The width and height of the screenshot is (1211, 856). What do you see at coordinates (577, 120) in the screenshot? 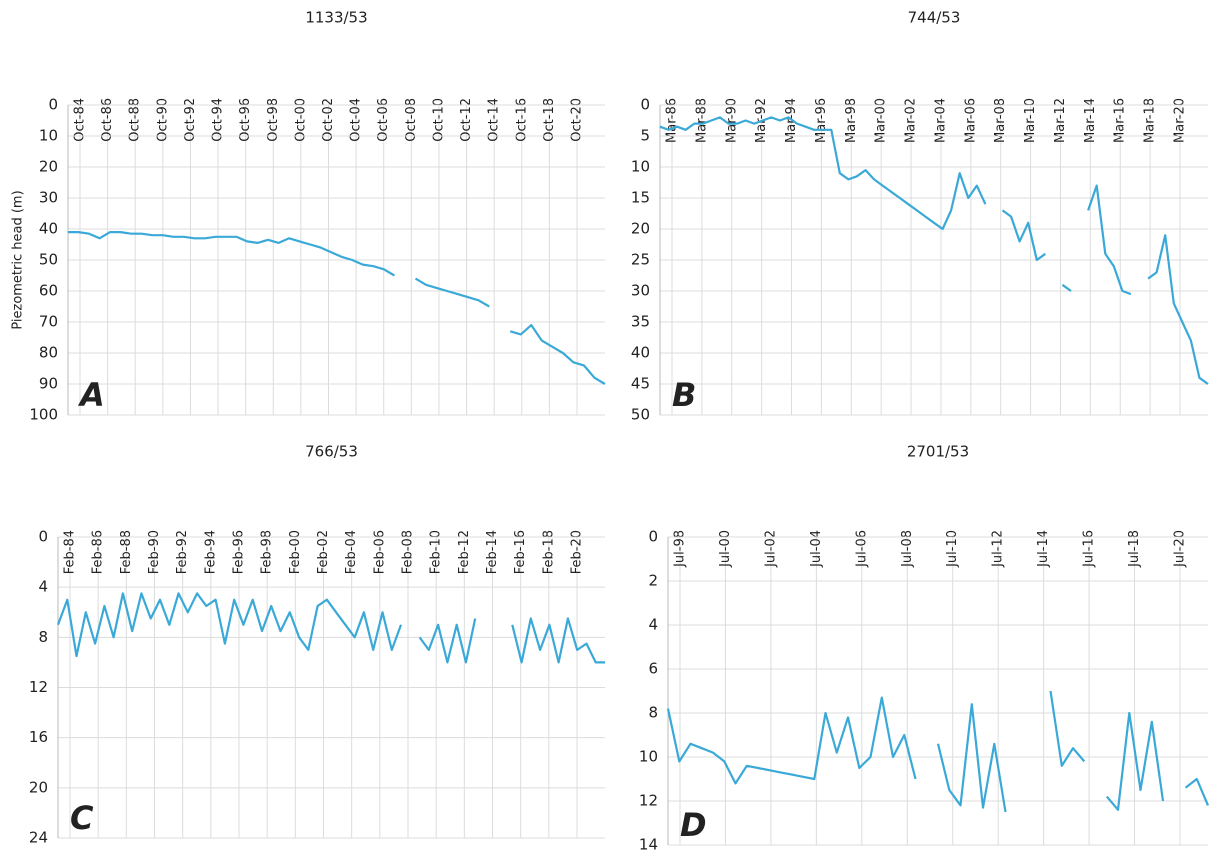
I see `x-tick-label: Oct-20` at bounding box center [577, 120].